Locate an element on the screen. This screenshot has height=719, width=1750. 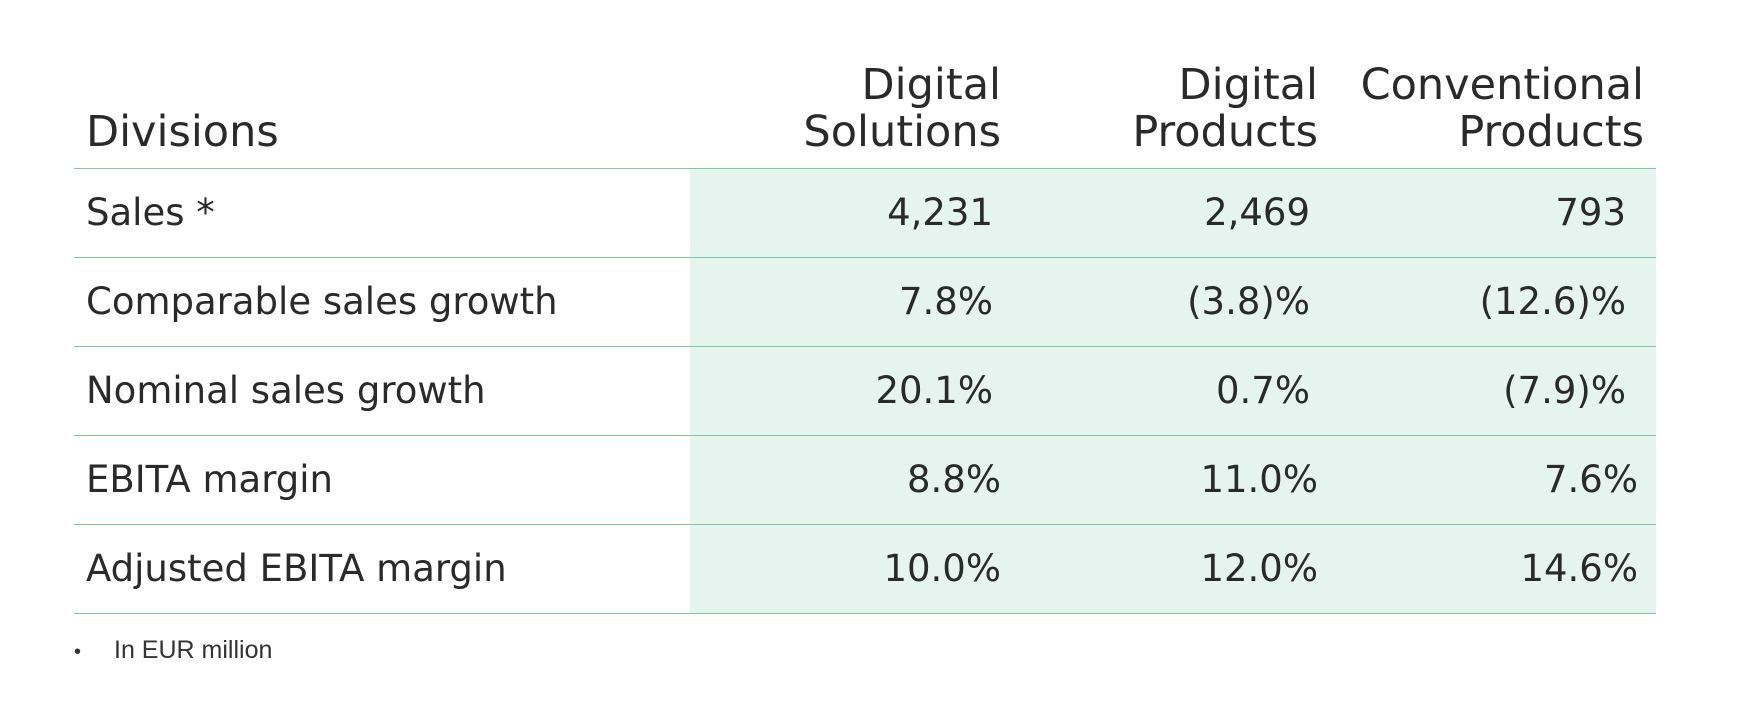
header-col2-line1: Digital is located at coordinates (1248, 85).